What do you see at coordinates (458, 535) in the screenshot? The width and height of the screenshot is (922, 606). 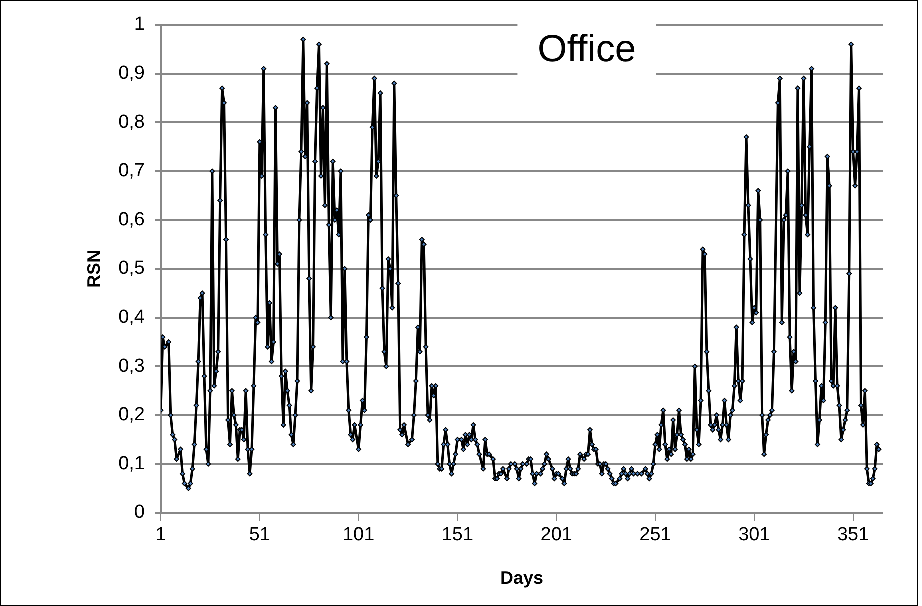 I see `x-tick-label: 151` at bounding box center [458, 535].